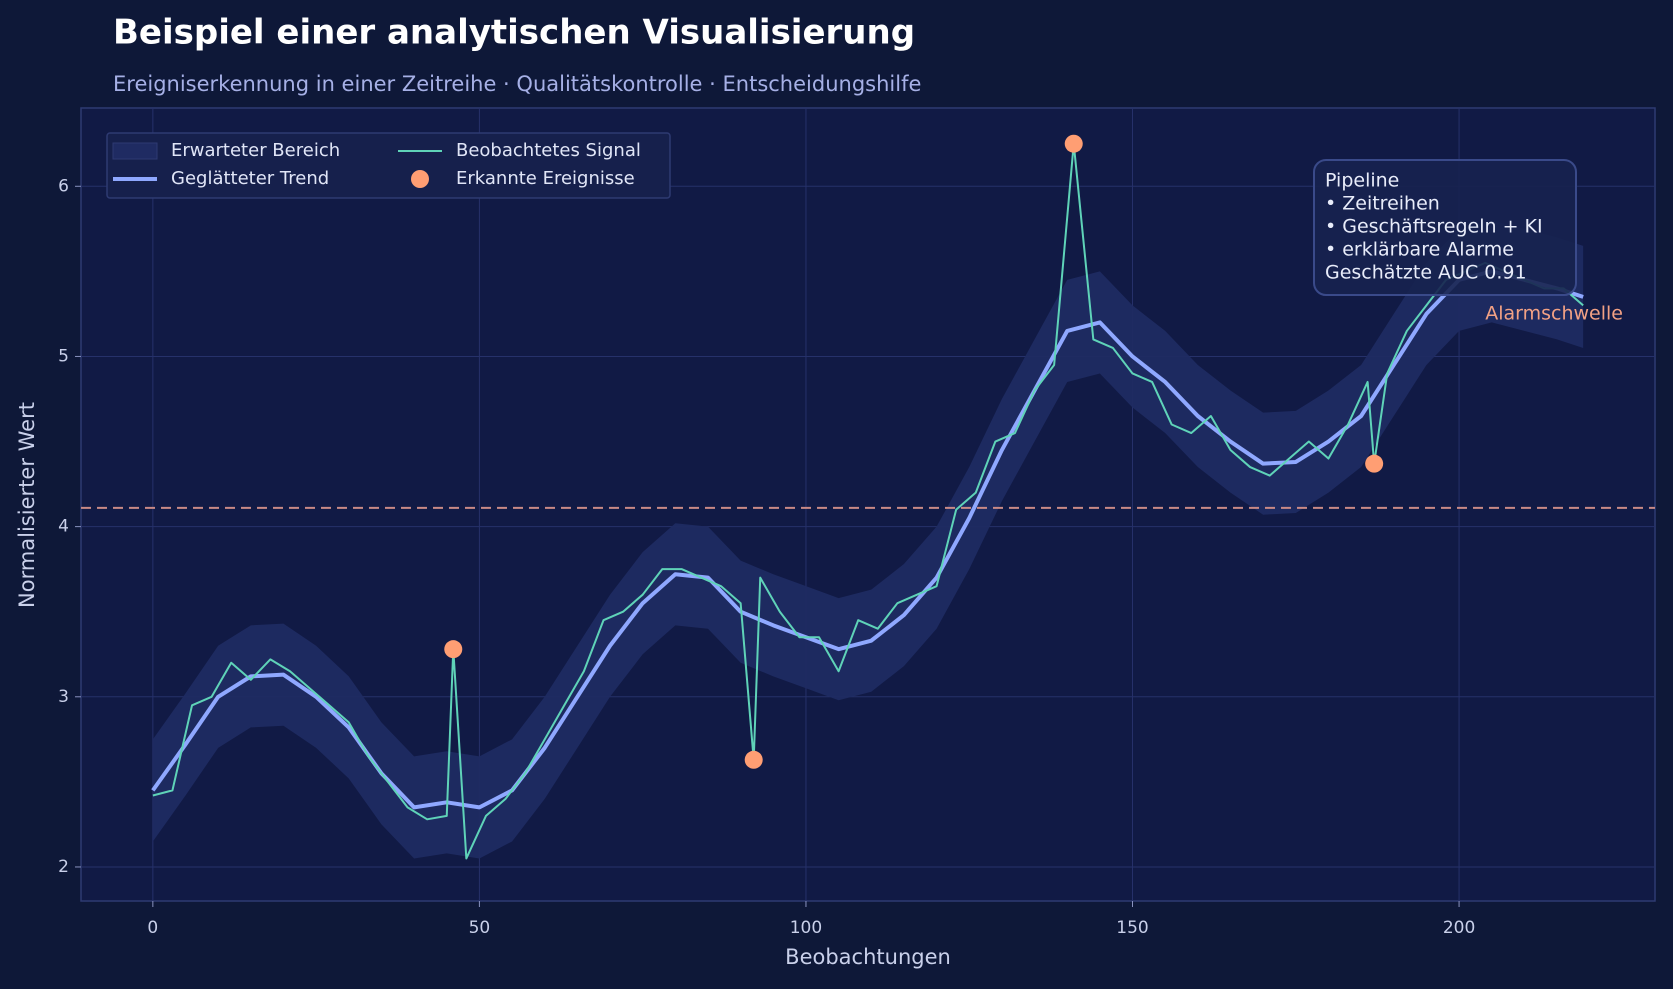  I want to click on legend-label: Beobachtetes Signal, so click(548, 150).